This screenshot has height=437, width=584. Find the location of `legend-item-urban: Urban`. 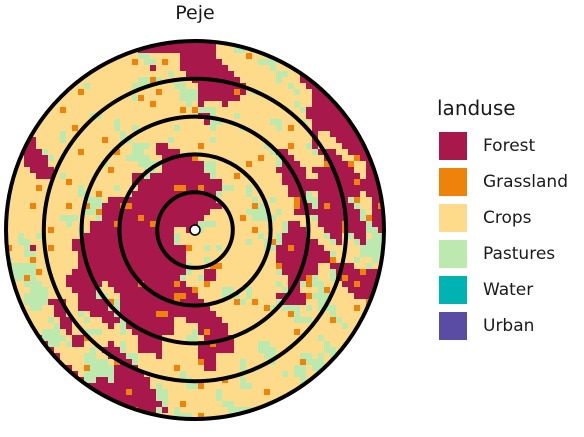

legend-item-urban: Urban is located at coordinates (502, 326).